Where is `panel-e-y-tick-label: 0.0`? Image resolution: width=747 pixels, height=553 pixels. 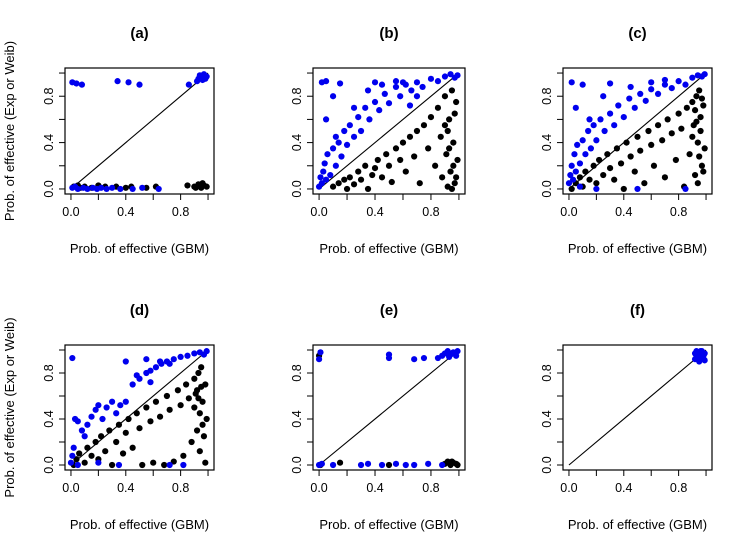
panel-e-y-tick-label: 0.0 is located at coordinates (297, 464).